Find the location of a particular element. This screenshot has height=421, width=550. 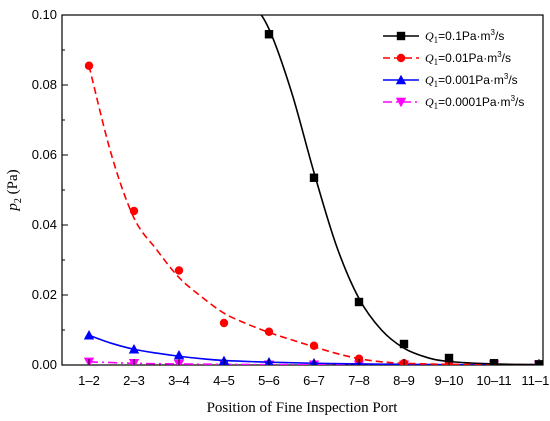

legend-item: Q1=0.0001Pa·m3/s is located at coordinates (453, 102).